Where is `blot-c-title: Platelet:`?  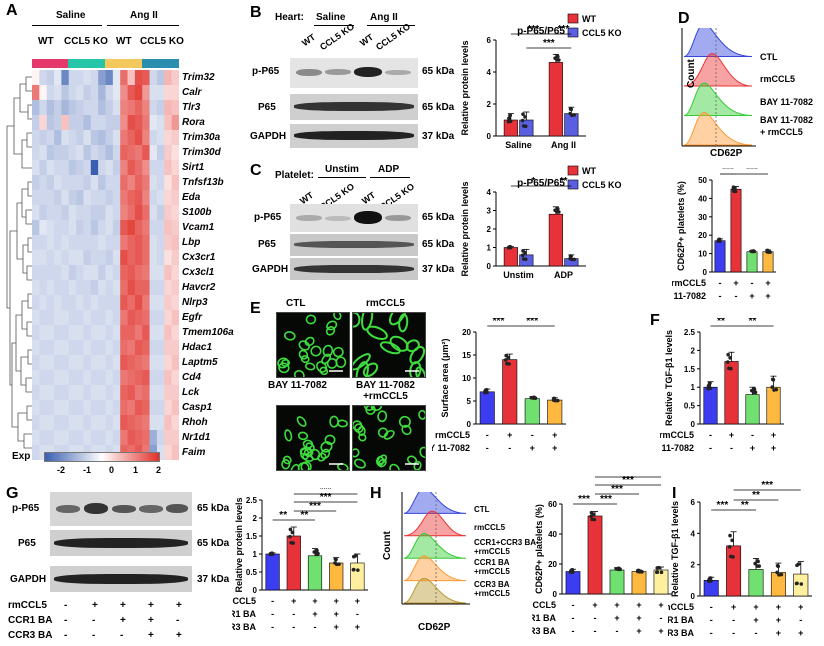 blot-c-title: Platelet: is located at coordinates (294, 175).